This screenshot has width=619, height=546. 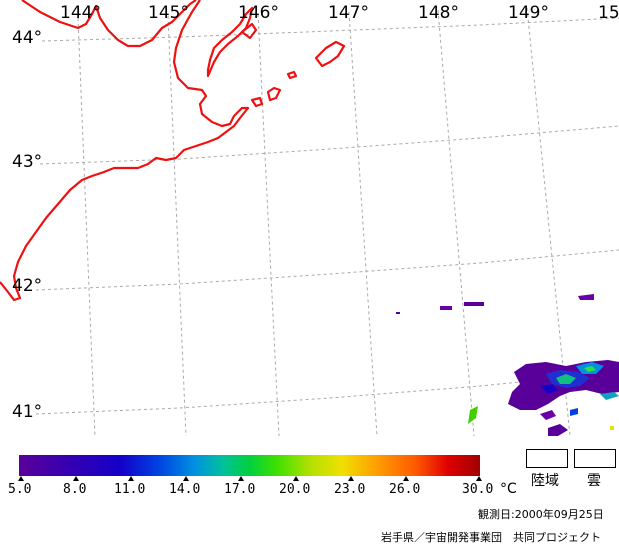 What do you see at coordinates (27, 38) in the screenshot?
I see `lat-label-44: 44°` at bounding box center [27, 38].